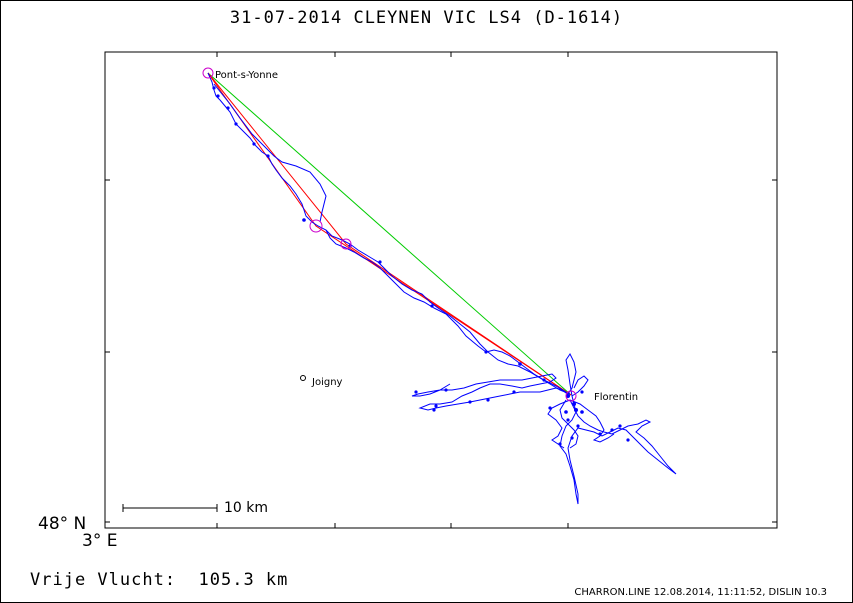 The width and height of the screenshot is (853, 603). Describe the element at coordinates (426, 18) in the screenshot. I see `map-title: 31-07-2014 CLEYNEN VIC LS4 (D-1614)` at that location.